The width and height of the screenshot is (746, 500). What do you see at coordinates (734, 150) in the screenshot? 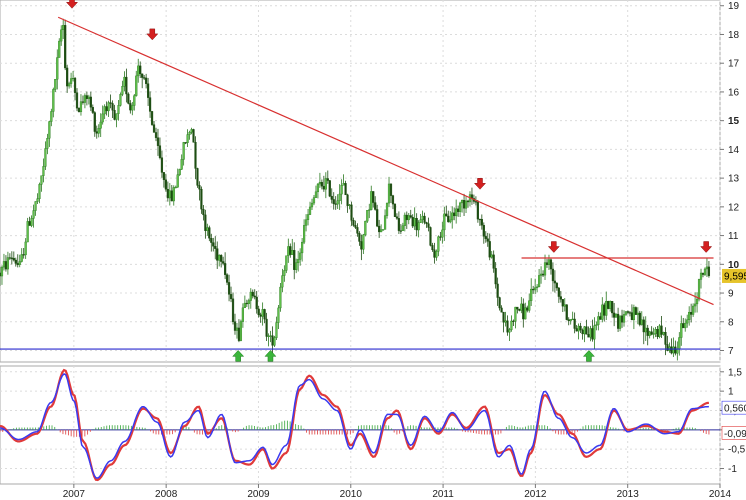
I see `price-y-tick-label: 14` at bounding box center [734, 150].